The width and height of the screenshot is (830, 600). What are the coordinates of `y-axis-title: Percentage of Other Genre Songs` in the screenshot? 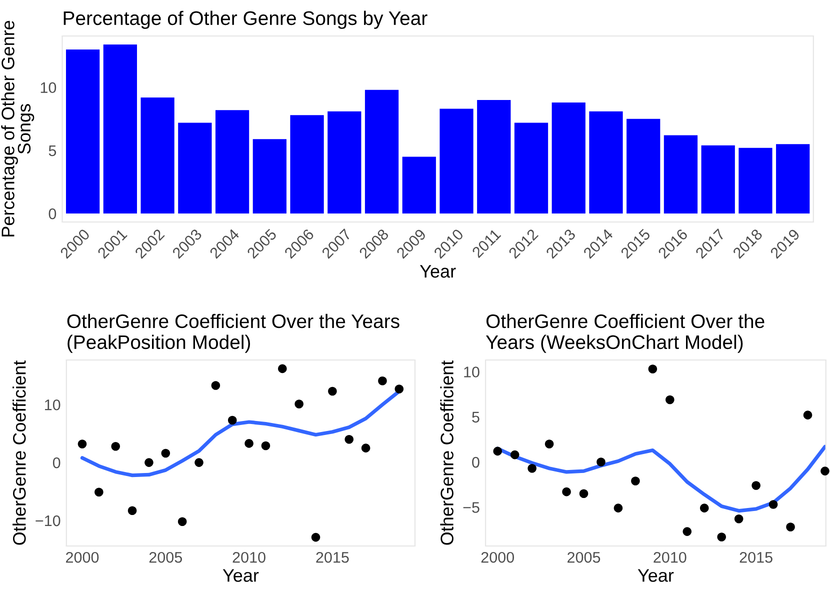 It's located at (17, 128).